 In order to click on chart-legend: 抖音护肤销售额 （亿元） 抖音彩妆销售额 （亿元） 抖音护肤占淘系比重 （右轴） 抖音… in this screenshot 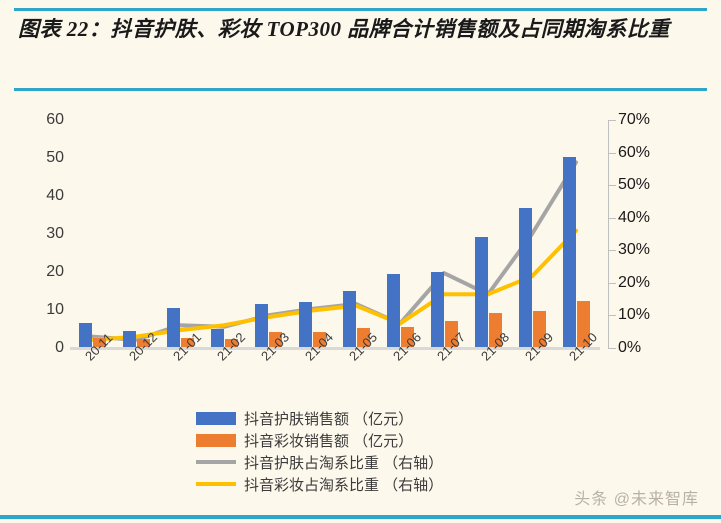, I will do `click(319, 451)`.